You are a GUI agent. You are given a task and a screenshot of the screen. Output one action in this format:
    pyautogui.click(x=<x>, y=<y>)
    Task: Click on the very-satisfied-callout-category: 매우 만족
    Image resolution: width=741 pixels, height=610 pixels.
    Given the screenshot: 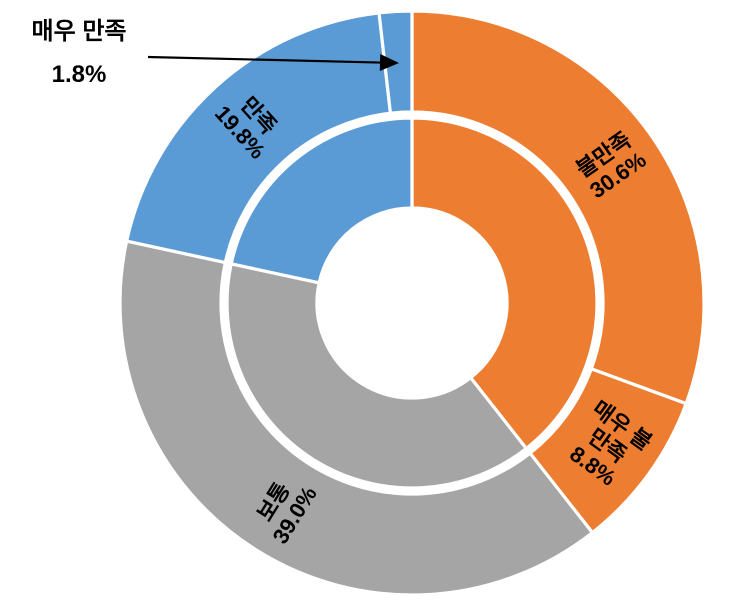 What is the action you would take?
    pyautogui.click(x=79, y=31)
    